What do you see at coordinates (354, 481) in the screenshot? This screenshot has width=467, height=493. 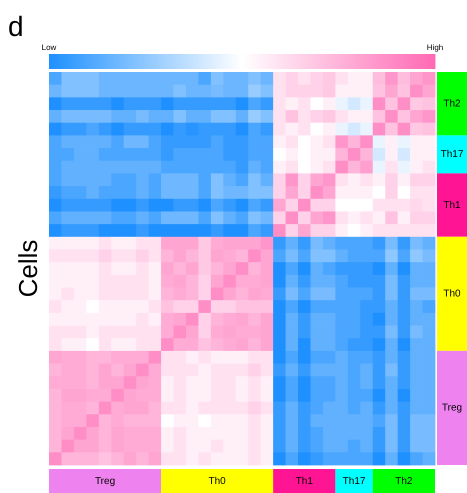 I see `x-tick-label: Th17` at bounding box center [354, 481].